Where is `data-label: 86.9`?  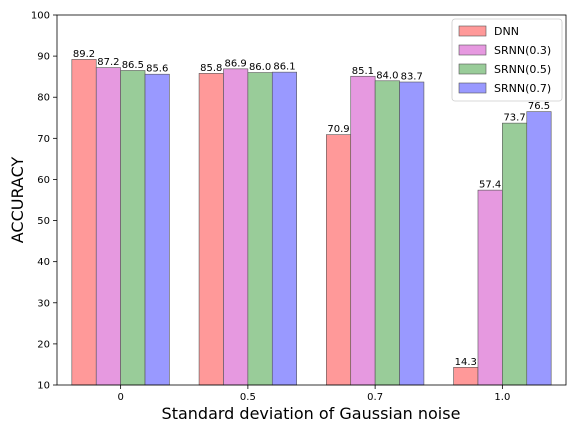 data-label: 86.9 is located at coordinates (236, 63).